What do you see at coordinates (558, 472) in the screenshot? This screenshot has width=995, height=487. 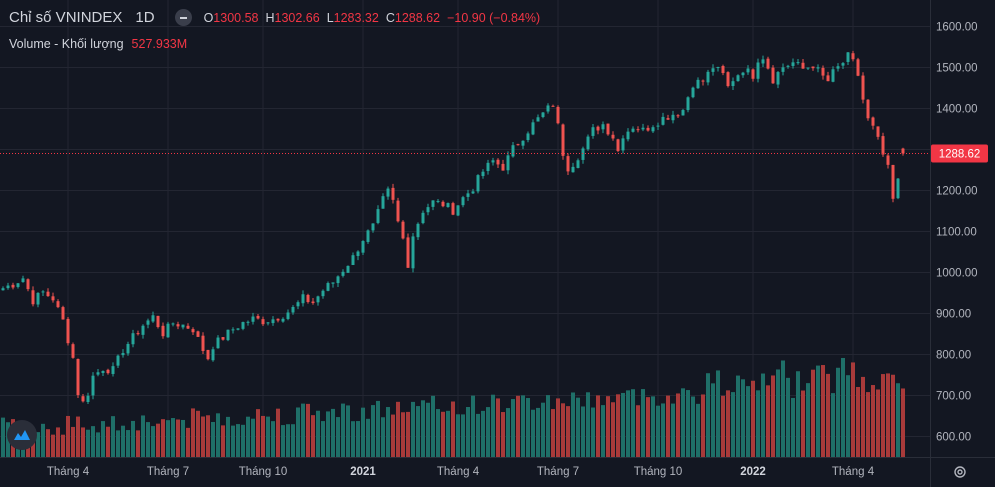 I see `x-tick-label: Tháng 7` at bounding box center [558, 472].